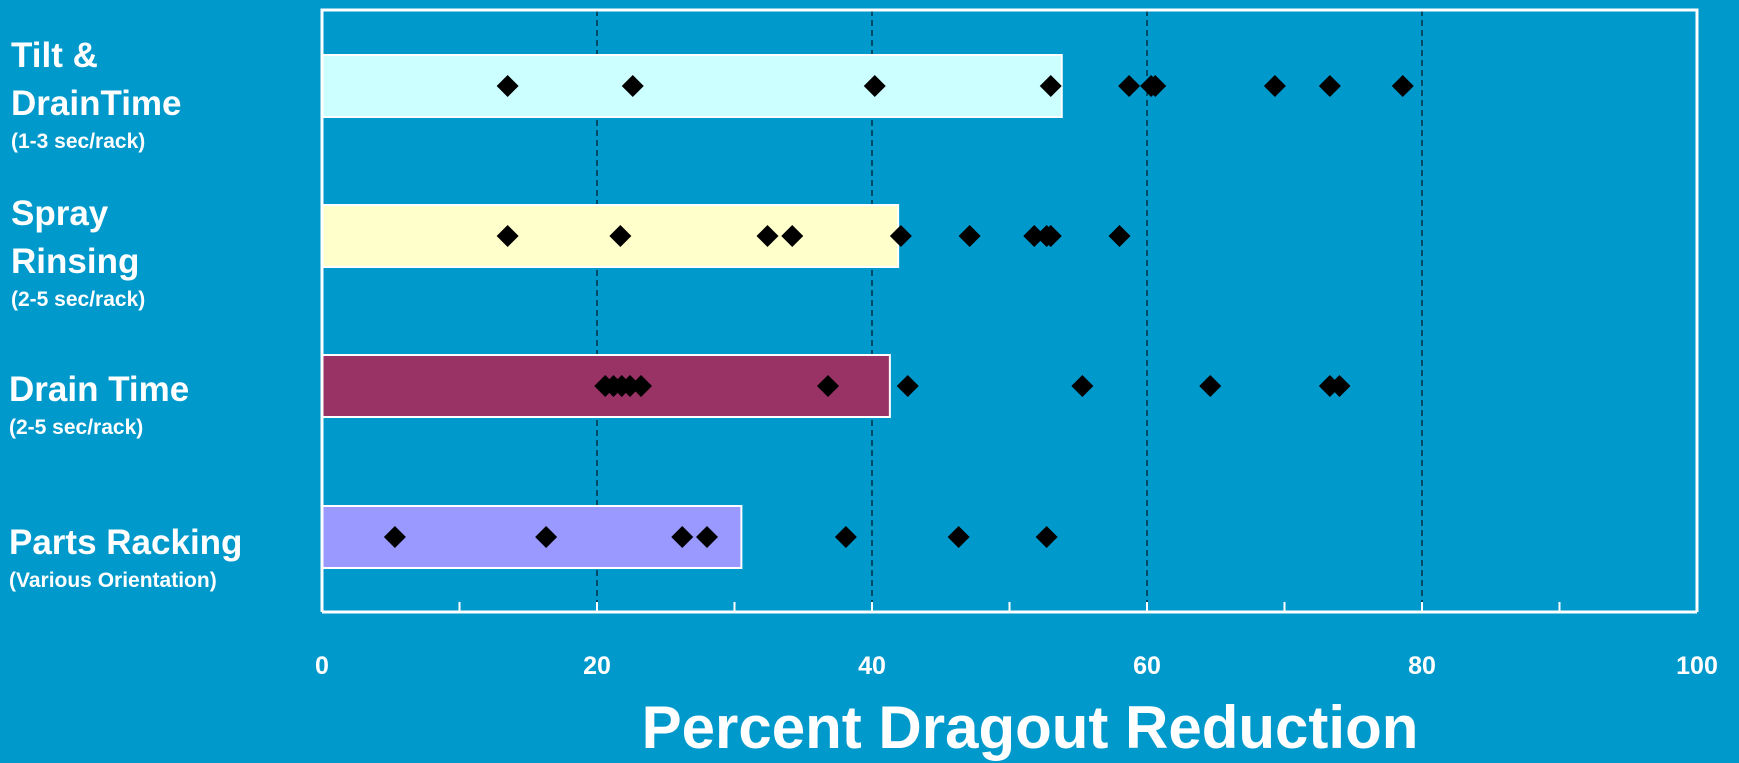 The image size is (1739, 763). I want to click on category-label-tilt-drain: Tilt & DrainTime (1-3 sec/rack), so click(96, 94).